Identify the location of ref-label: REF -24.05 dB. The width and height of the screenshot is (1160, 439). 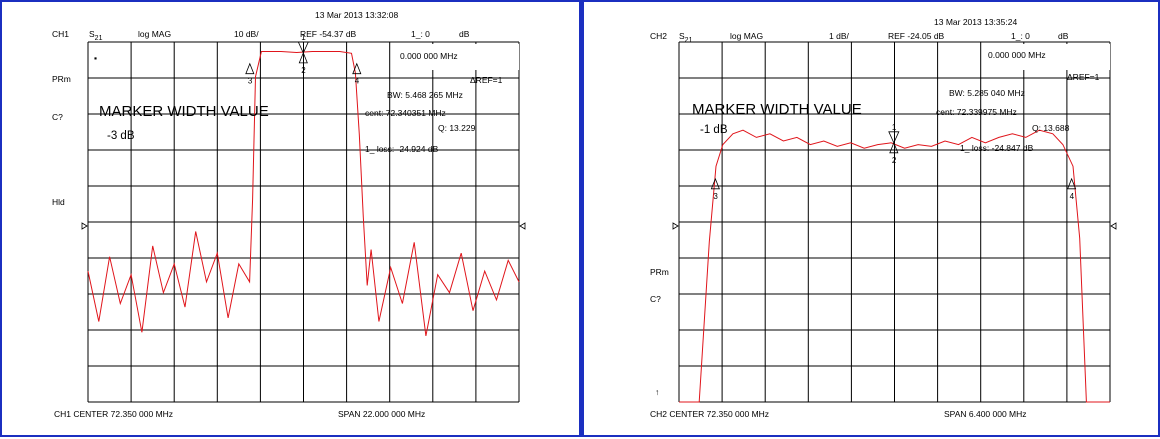
(916, 36).